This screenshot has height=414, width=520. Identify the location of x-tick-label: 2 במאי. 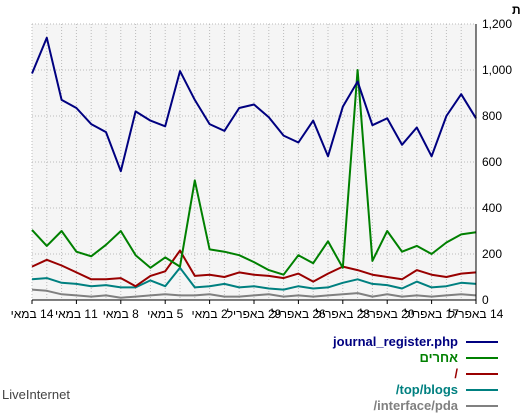
(210, 314).